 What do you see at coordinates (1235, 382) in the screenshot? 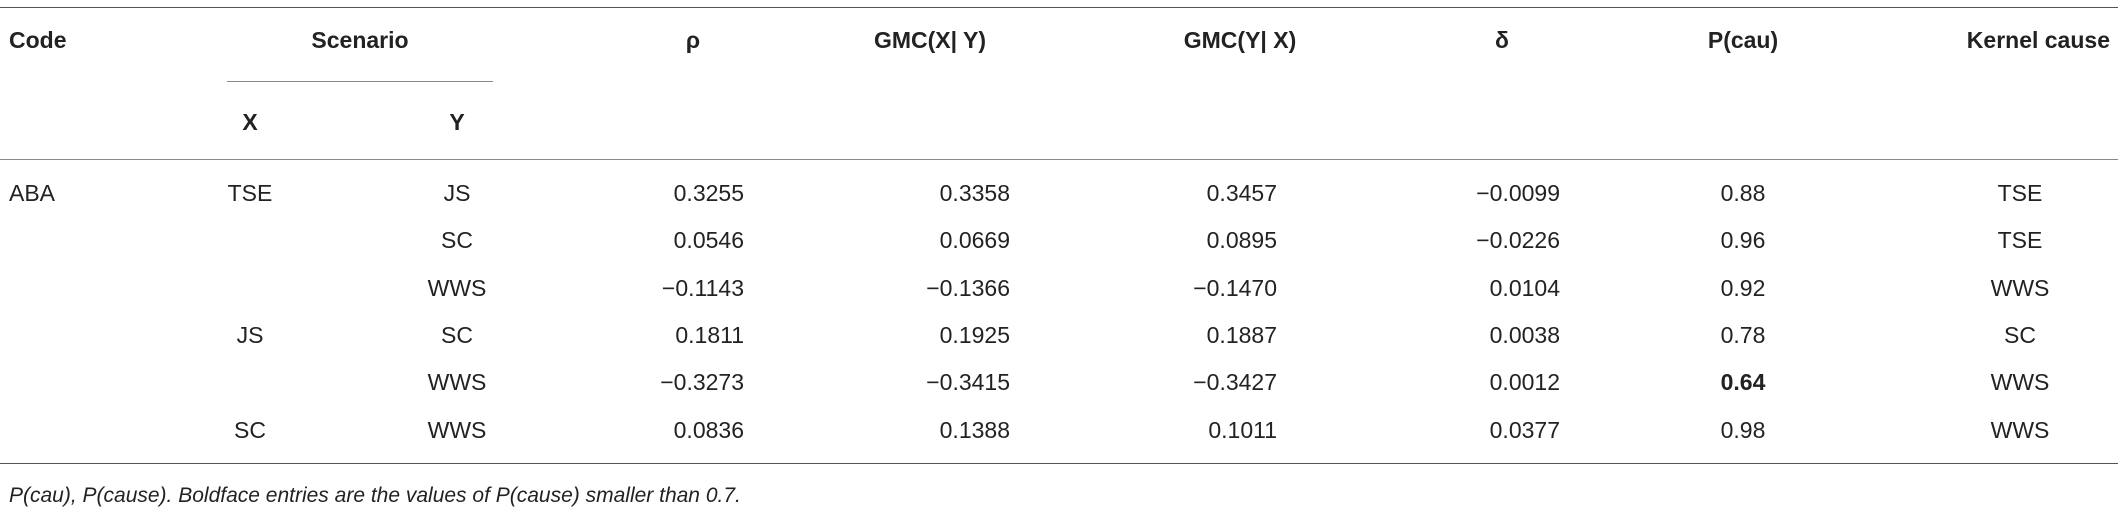
I see `table-cell: −0.3427` at bounding box center [1235, 382].